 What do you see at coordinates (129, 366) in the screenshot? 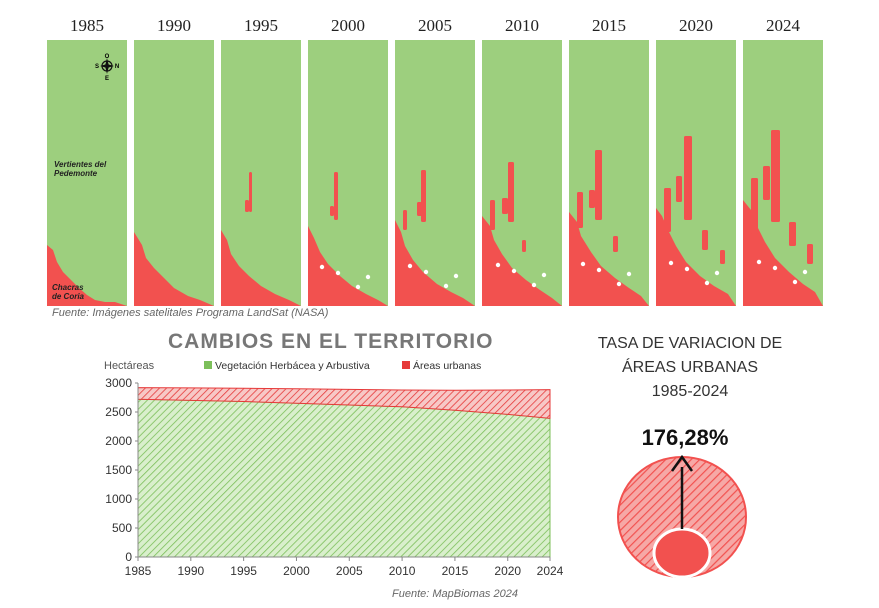
I see `y-axis-label: Hectáreas` at bounding box center [129, 366].